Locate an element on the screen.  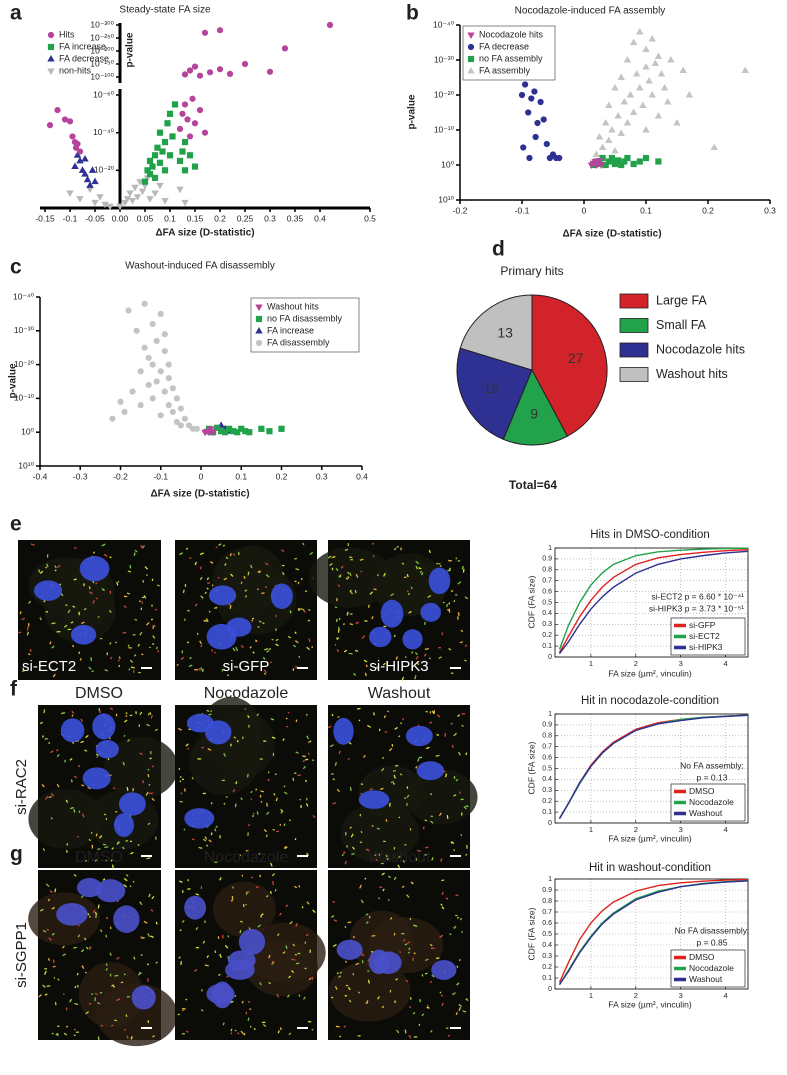
legend-label: DMSO is located at coordinates (702, 957).